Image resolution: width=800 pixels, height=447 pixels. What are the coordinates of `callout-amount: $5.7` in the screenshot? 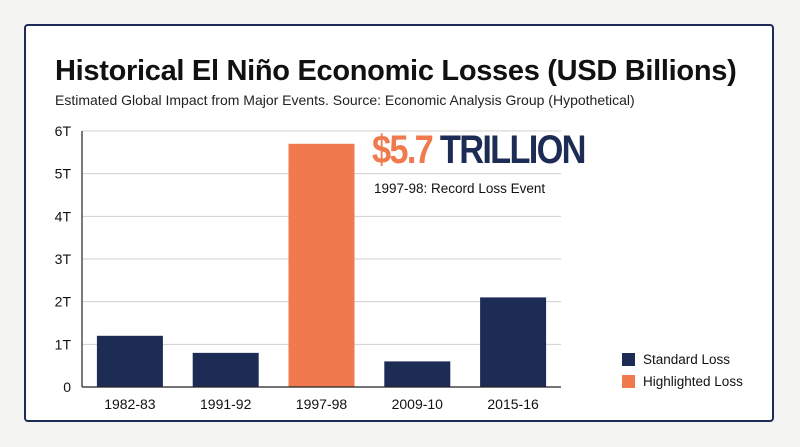 It's located at (403, 150).